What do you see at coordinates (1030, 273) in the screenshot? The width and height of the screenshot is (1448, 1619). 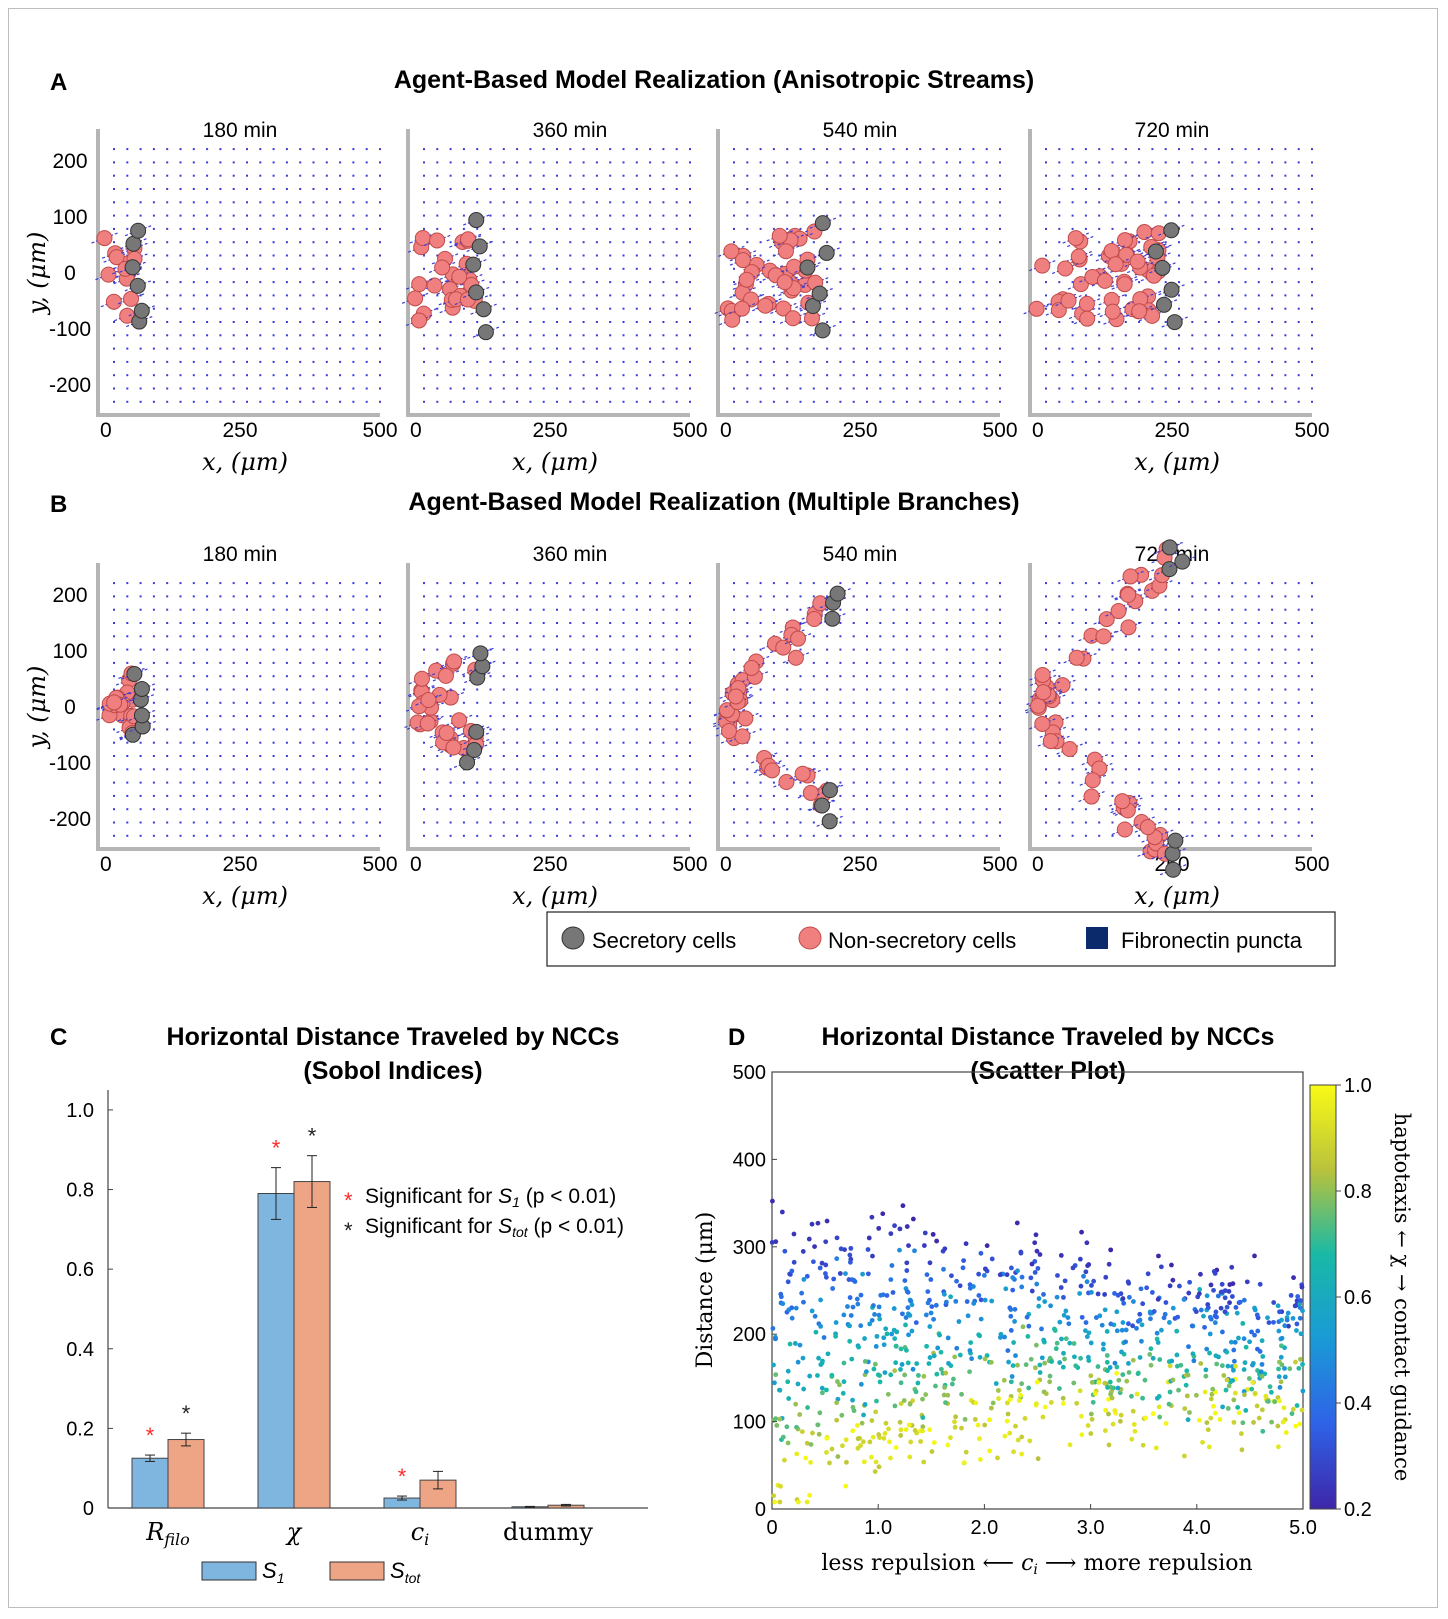 I see `y-axis-line` at bounding box center [1030, 273].